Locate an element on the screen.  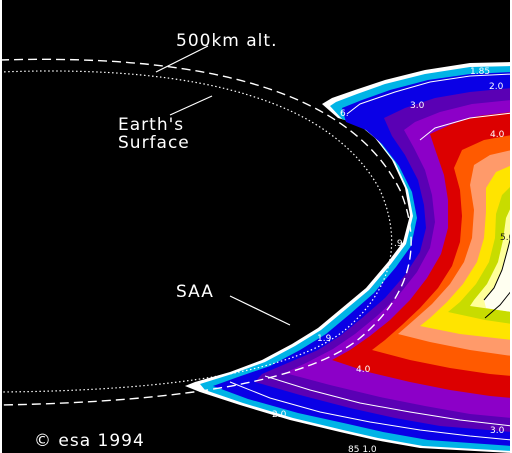
contour-label-5-0: 5.0 is located at coordinates (506, 238).